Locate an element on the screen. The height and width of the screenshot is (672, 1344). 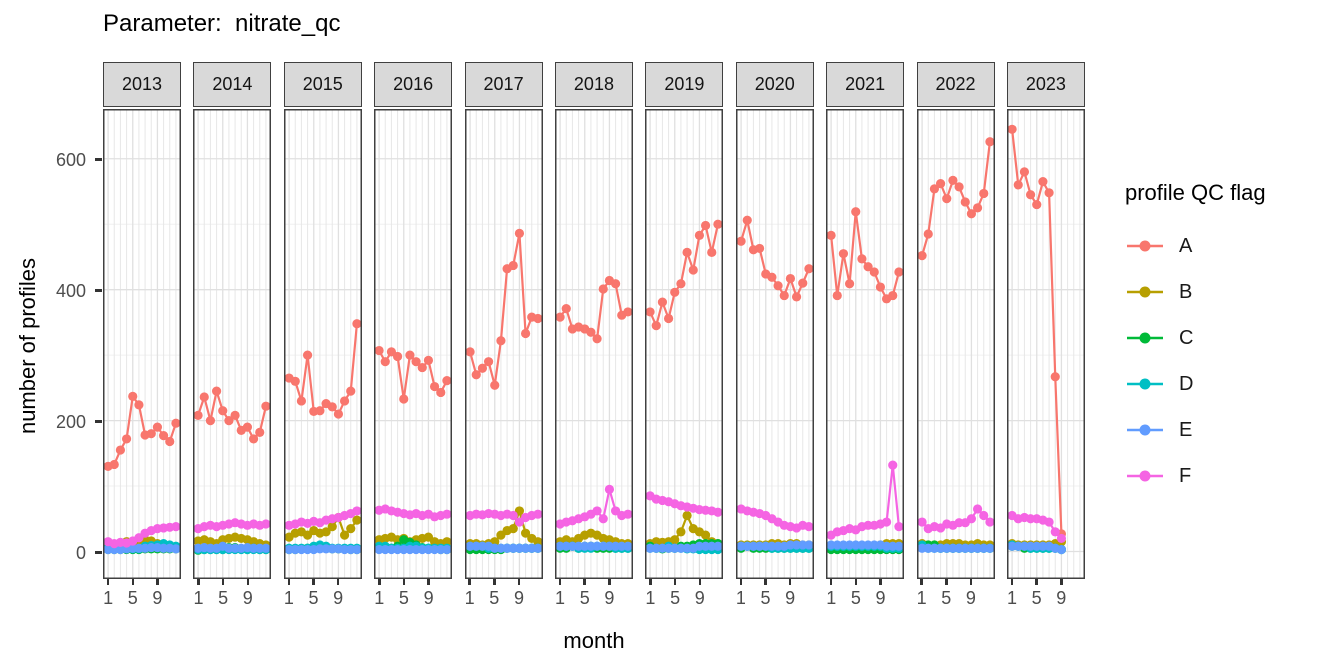
facet-strip-label: 2021 is located at coordinates (865, 84).